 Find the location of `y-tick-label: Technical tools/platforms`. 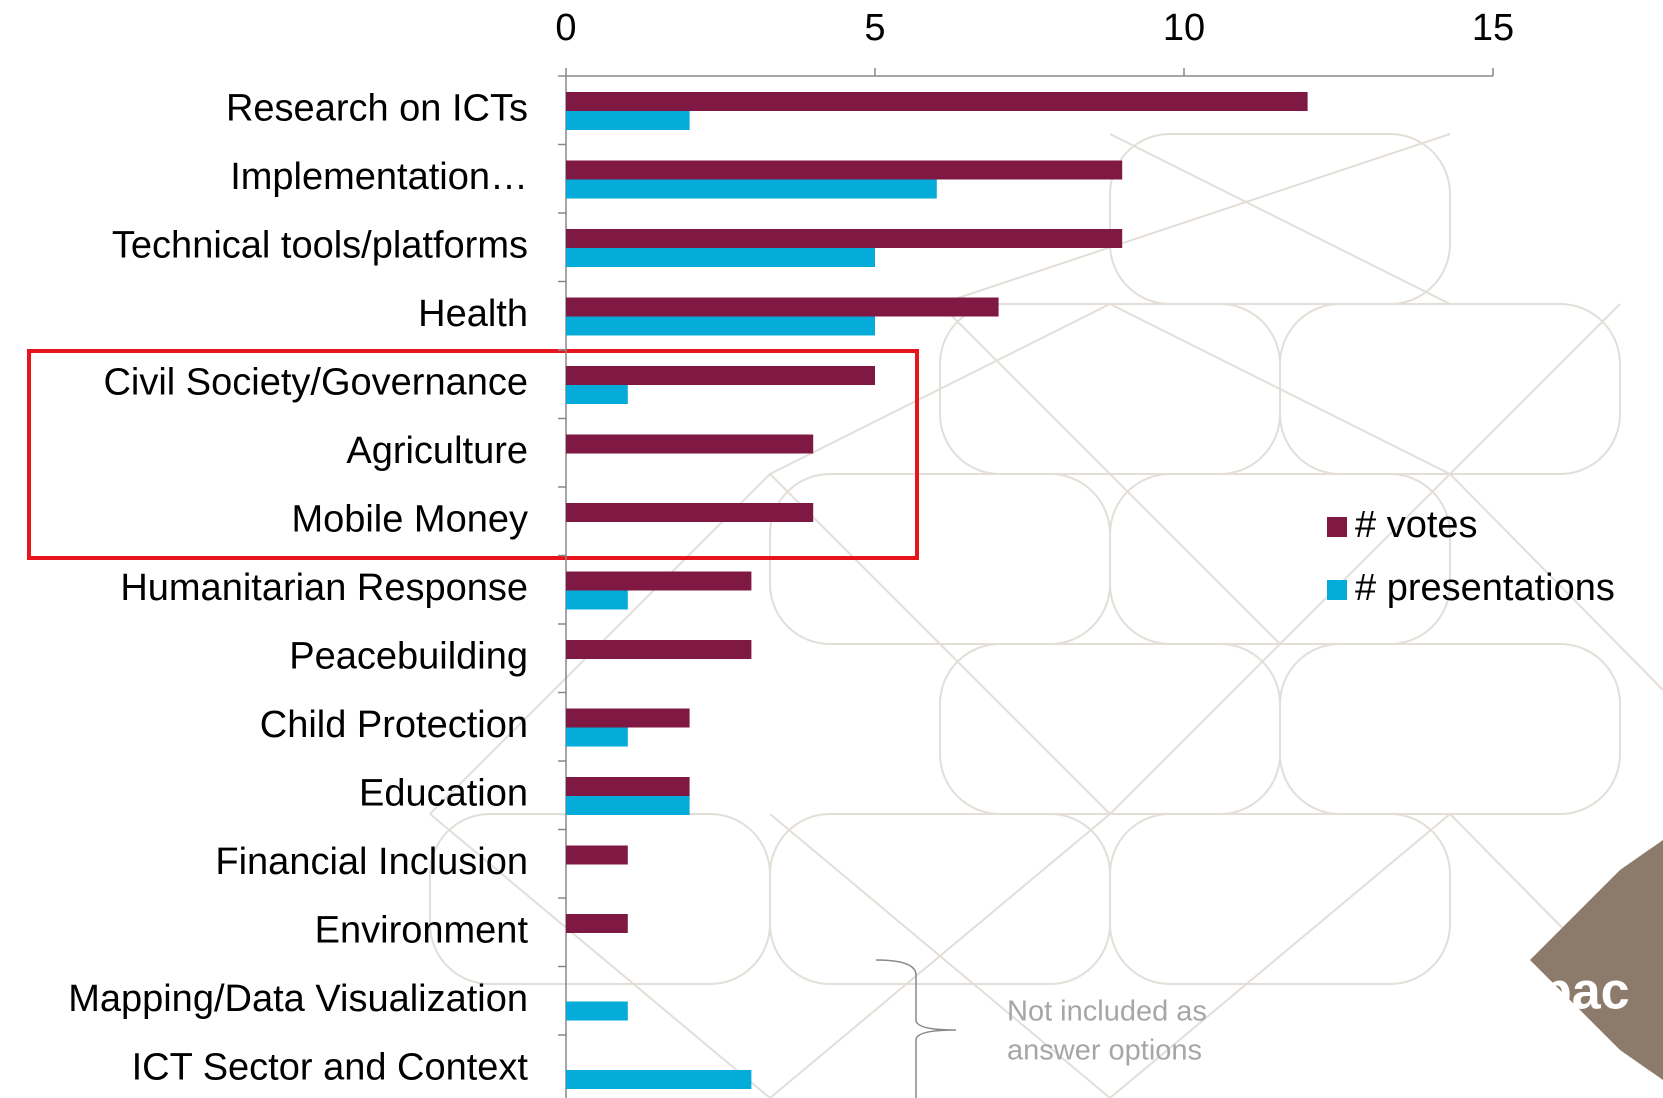

y-tick-label: Technical tools/platforms is located at coordinates (320, 245).